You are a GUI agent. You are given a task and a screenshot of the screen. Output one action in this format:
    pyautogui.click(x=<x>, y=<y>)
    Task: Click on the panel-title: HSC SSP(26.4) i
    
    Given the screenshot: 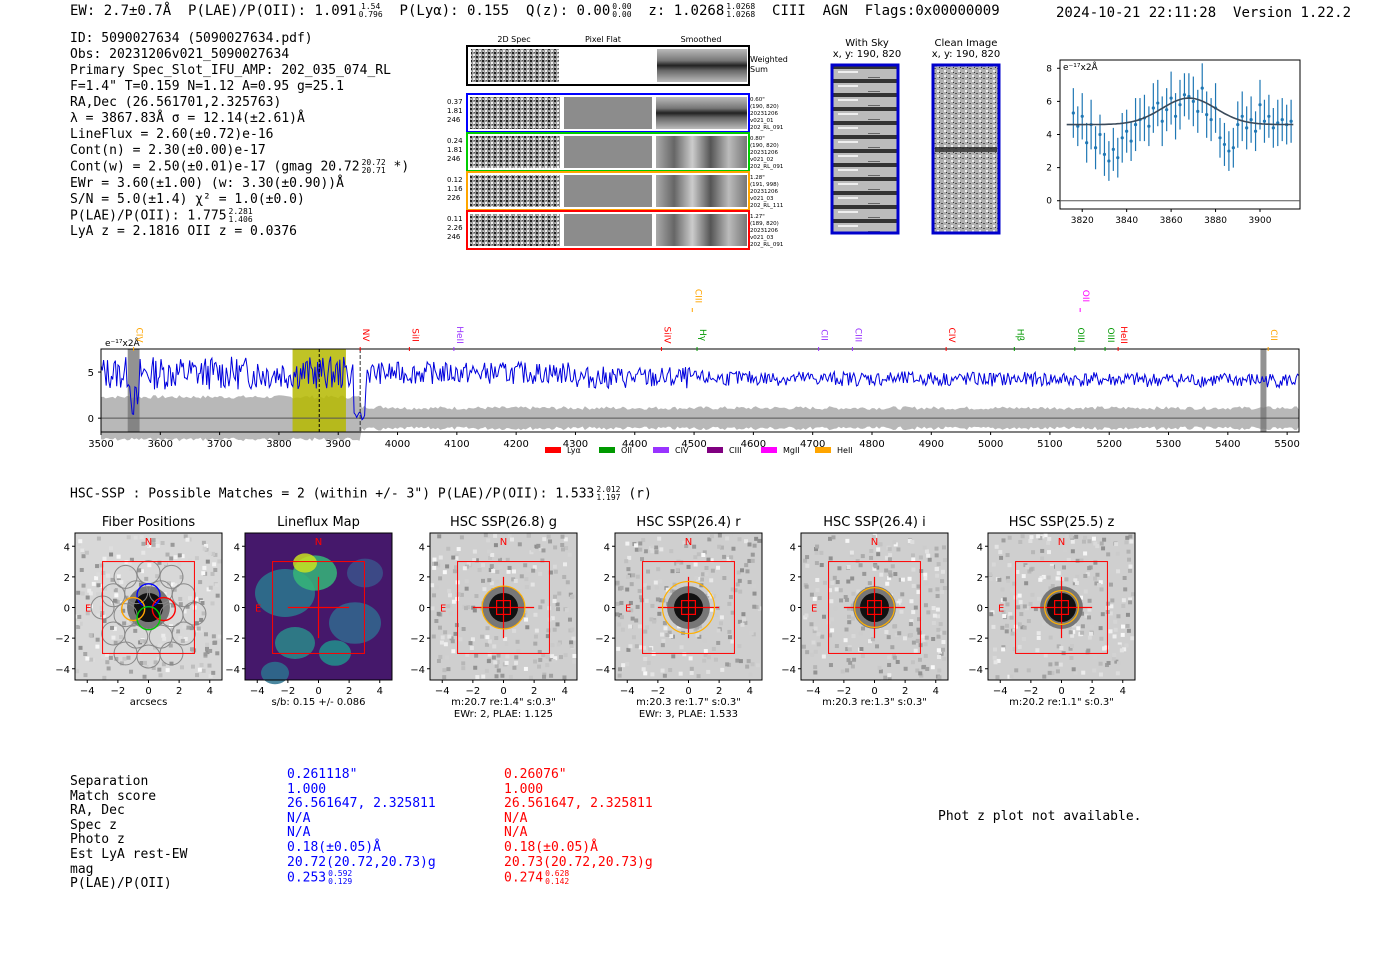 What is the action you would take?
    pyautogui.click(x=874, y=522)
    